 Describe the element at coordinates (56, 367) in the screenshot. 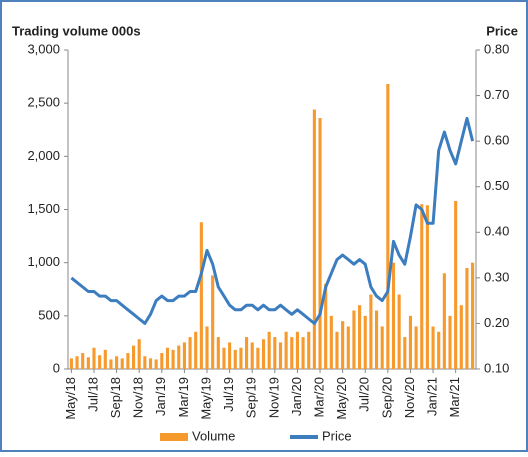

I see `y-tick-label: 0` at that location.